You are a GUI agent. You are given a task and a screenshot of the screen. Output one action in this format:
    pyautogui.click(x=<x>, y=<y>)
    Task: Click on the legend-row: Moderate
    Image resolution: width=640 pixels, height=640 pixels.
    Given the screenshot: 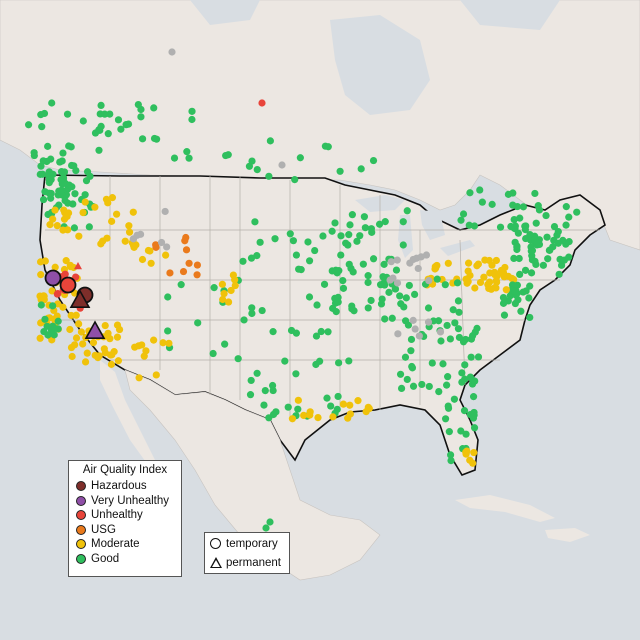 What is the action you would take?
    pyautogui.click(x=125, y=544)
    